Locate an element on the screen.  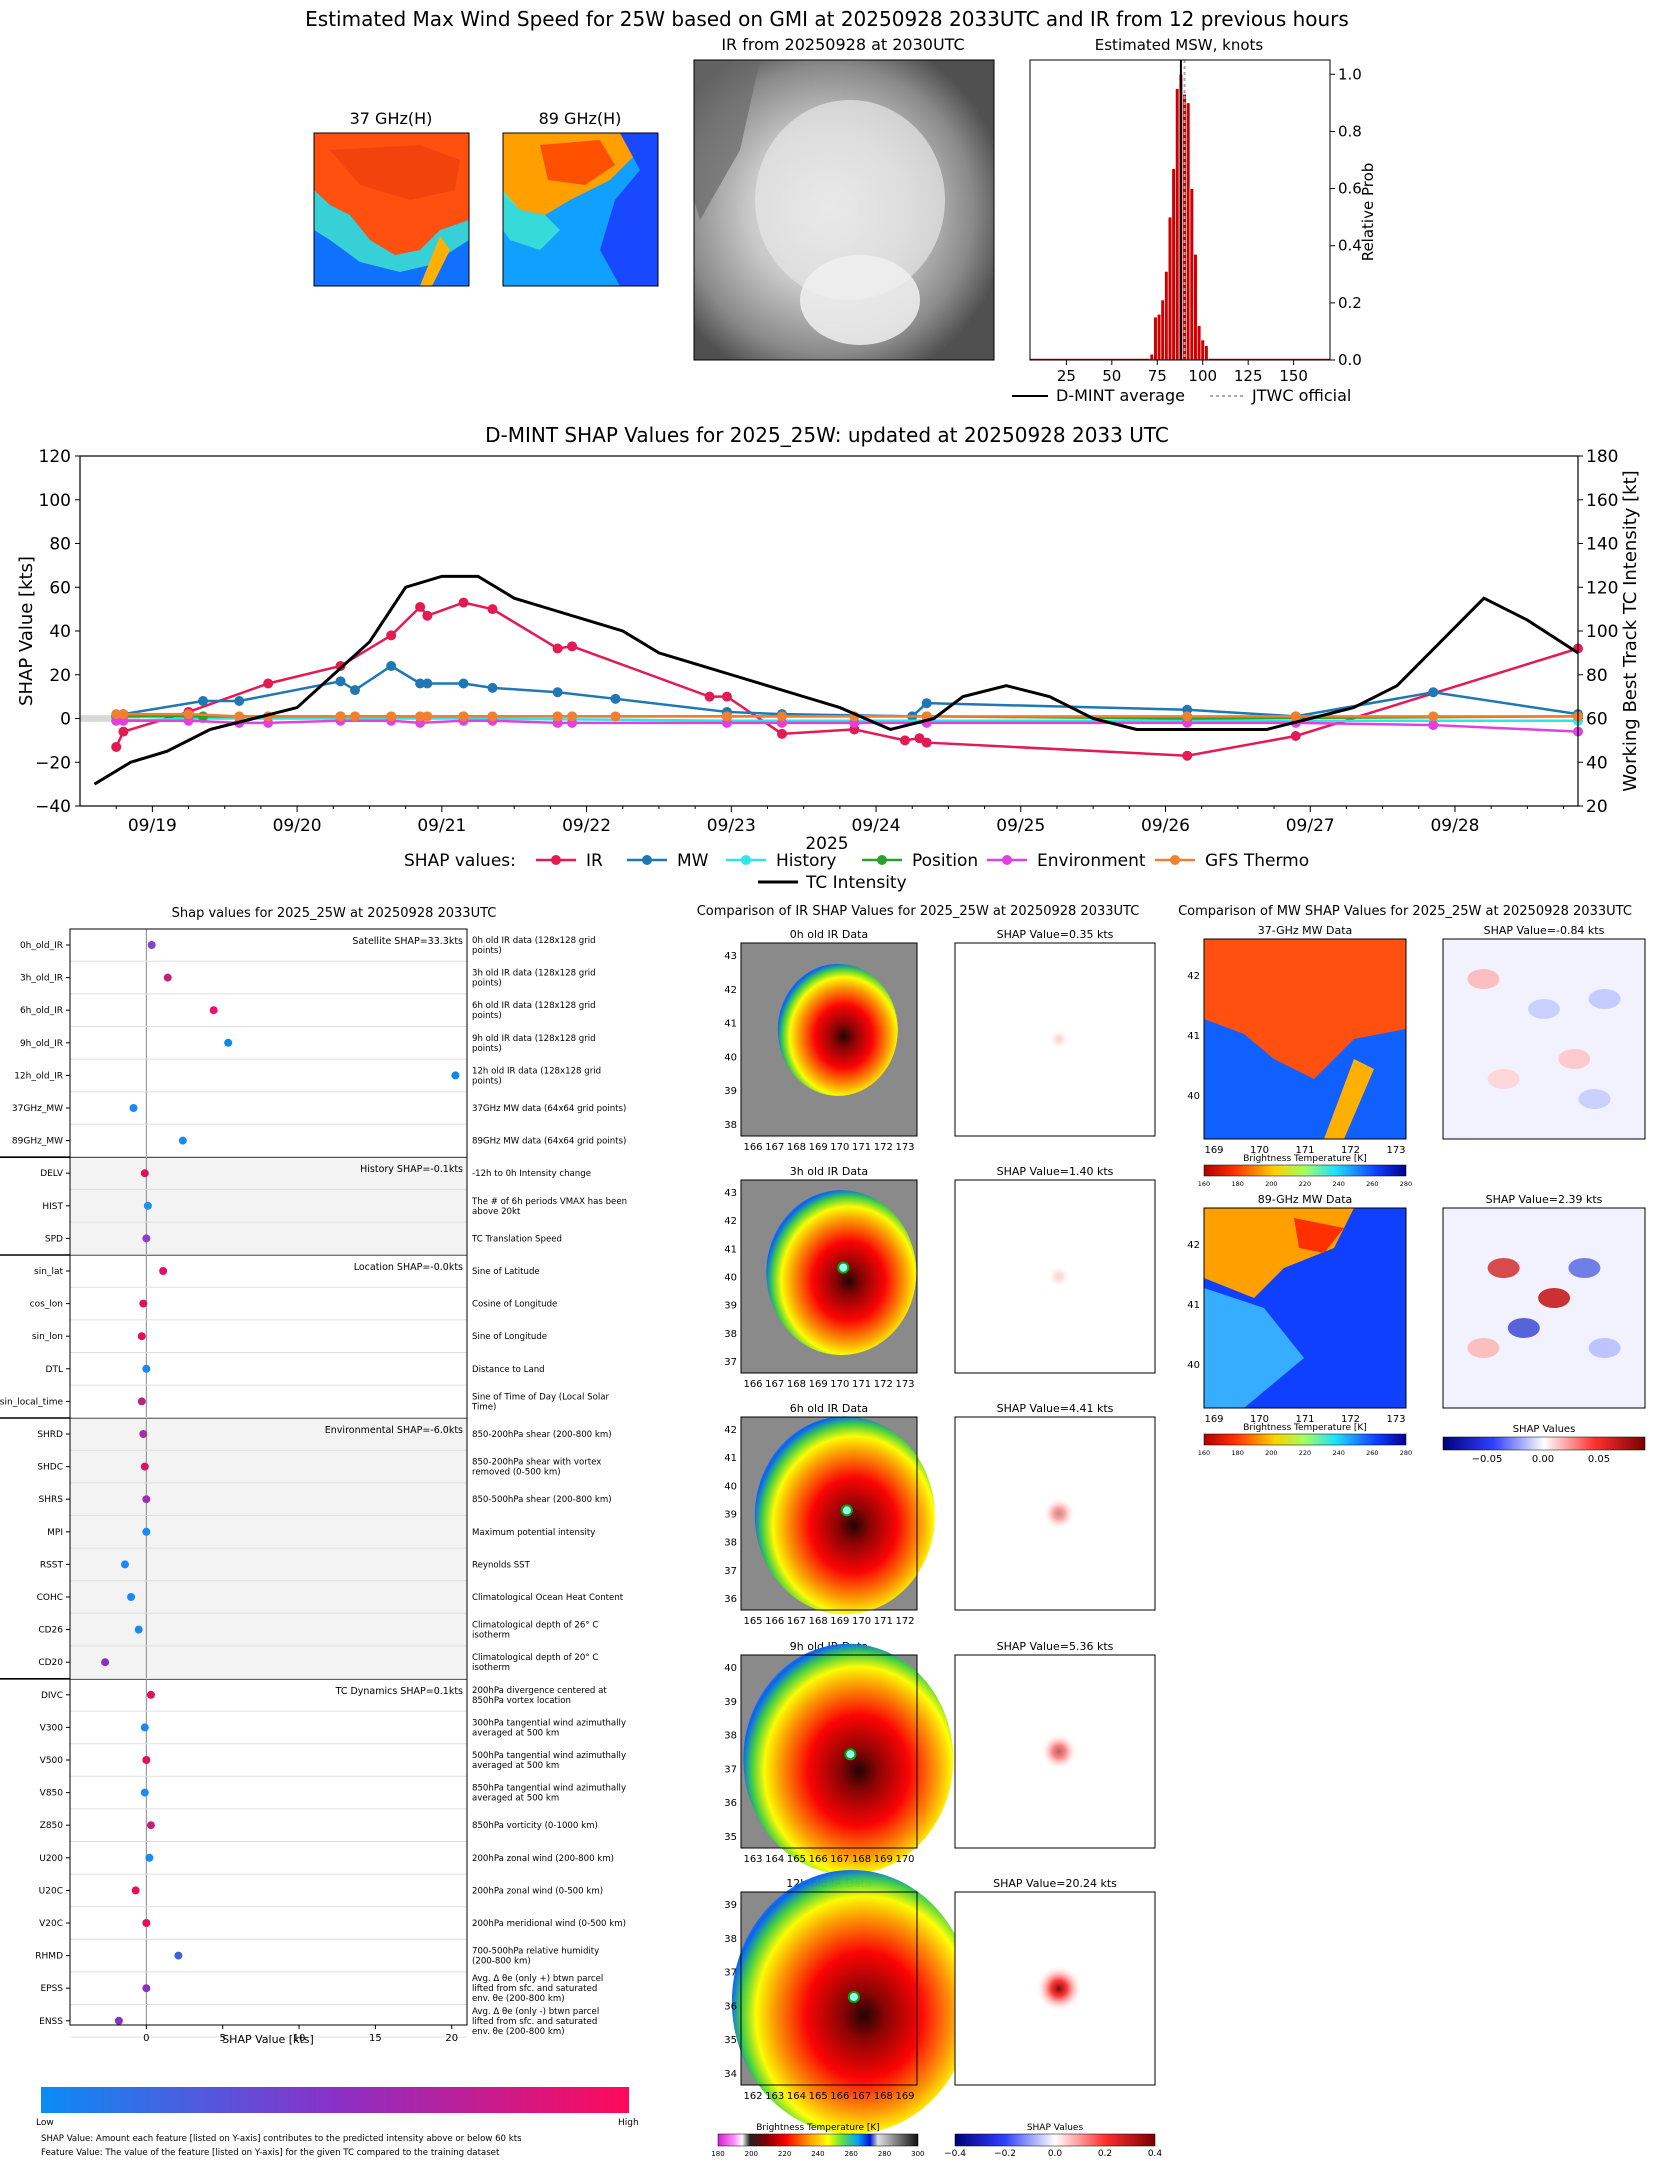
feat-ytick-label: HIST is located at coordinates (52, 1207).